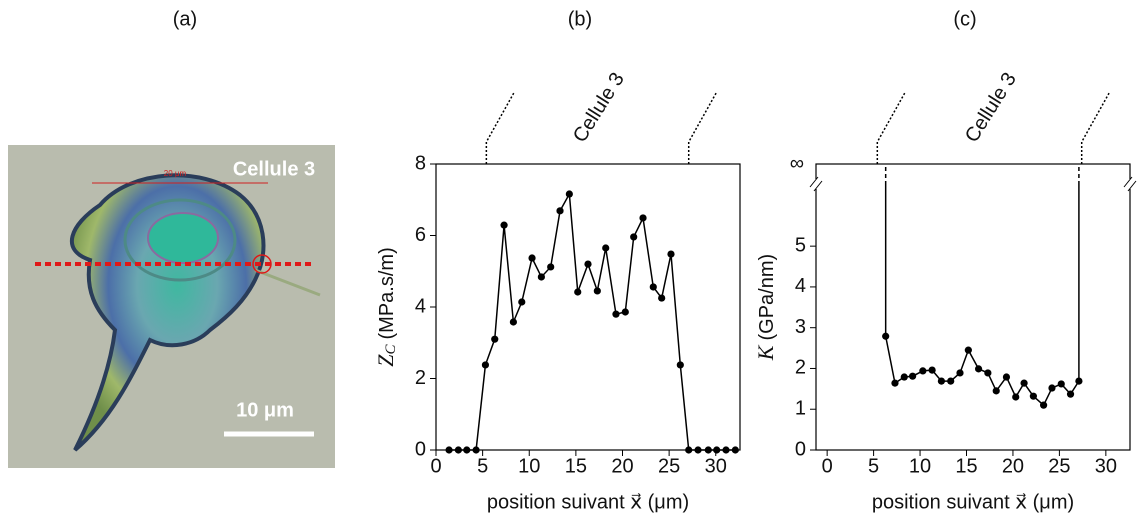  I want to click on y-axis-label: ZC (MPa.s/m), so click(386, 306).